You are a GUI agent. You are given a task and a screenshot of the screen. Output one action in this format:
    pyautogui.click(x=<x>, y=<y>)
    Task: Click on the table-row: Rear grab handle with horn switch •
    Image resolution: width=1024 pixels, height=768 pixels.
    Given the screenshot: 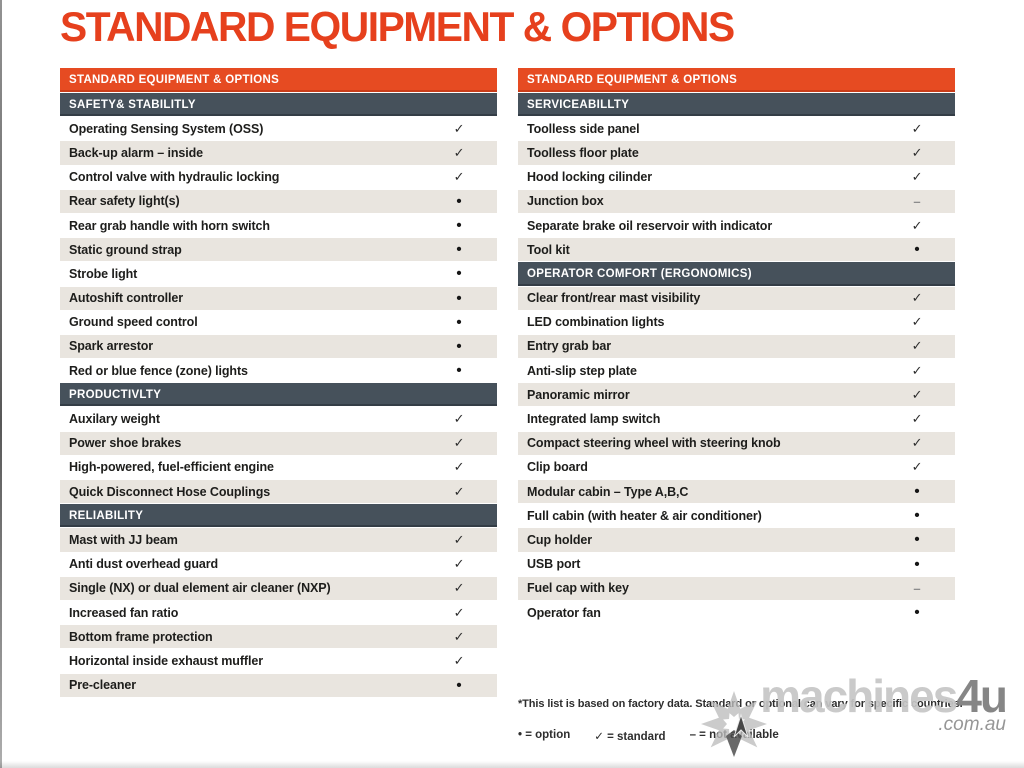 What is the action you would take?
    pyautogui.click(x=278, y=226)
    